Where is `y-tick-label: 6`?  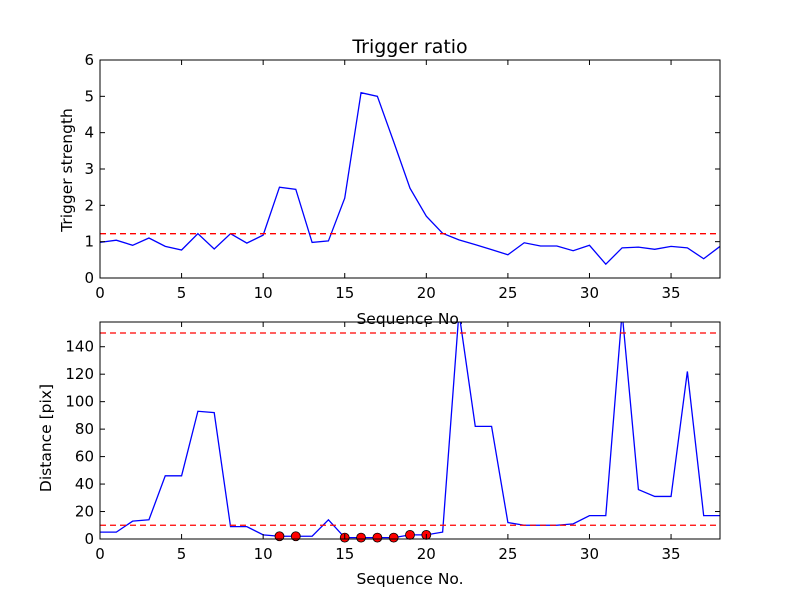 y-tick-label: 6 is located at coordinates (89, 60).